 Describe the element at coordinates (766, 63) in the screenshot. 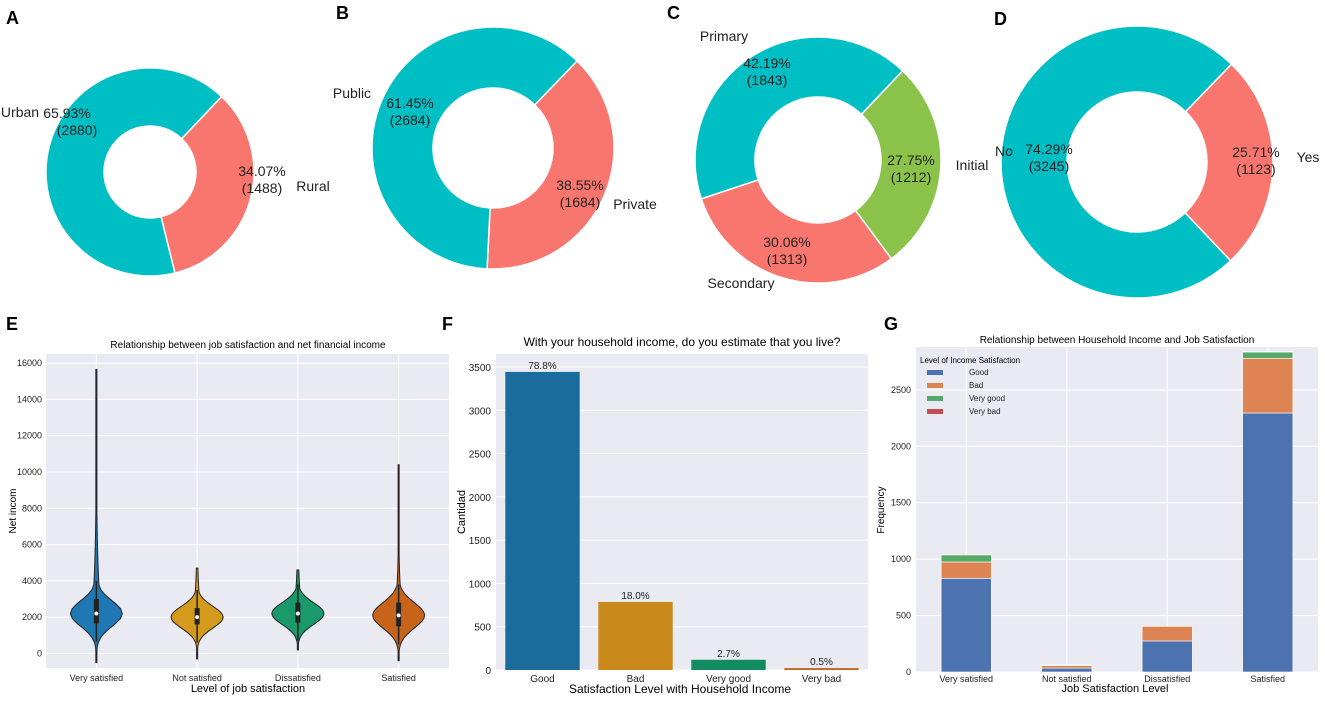

I see `slice-percent-label: 42.19%` at that location.